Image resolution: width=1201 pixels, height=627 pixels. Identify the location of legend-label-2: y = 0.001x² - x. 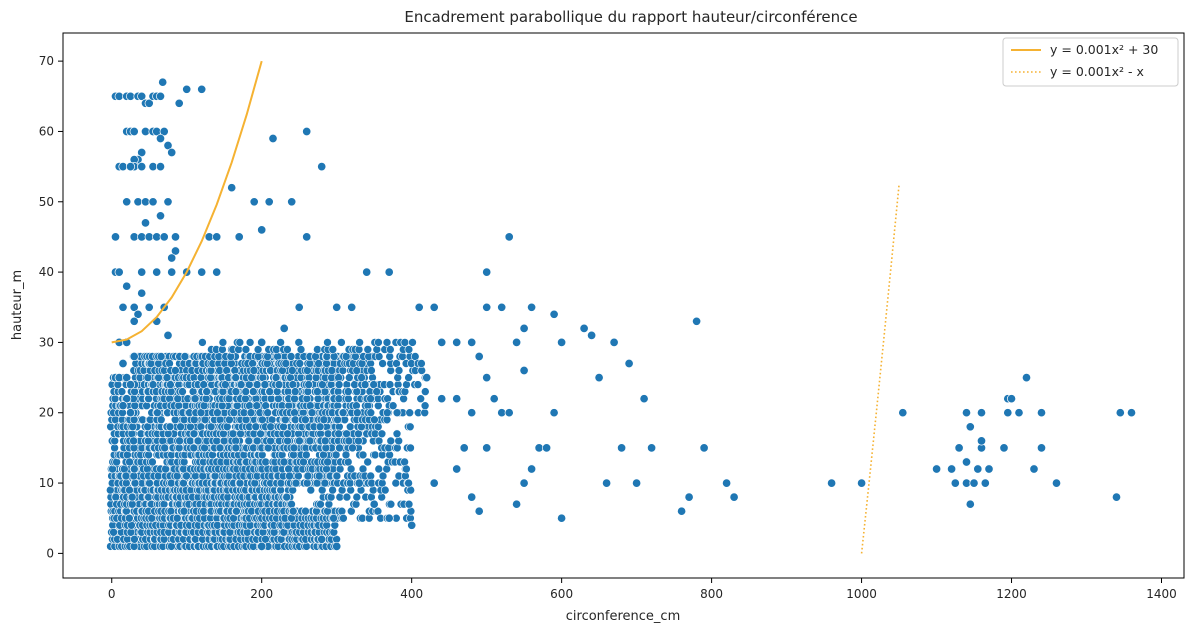
(1097, 71).